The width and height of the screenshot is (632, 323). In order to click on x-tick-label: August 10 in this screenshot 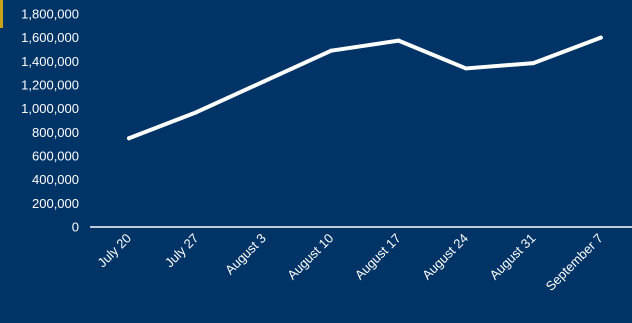, I will do `click(310, 257)`.